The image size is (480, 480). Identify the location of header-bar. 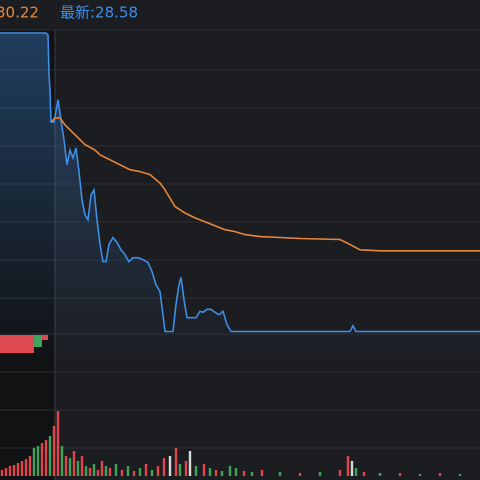
(240, 15).